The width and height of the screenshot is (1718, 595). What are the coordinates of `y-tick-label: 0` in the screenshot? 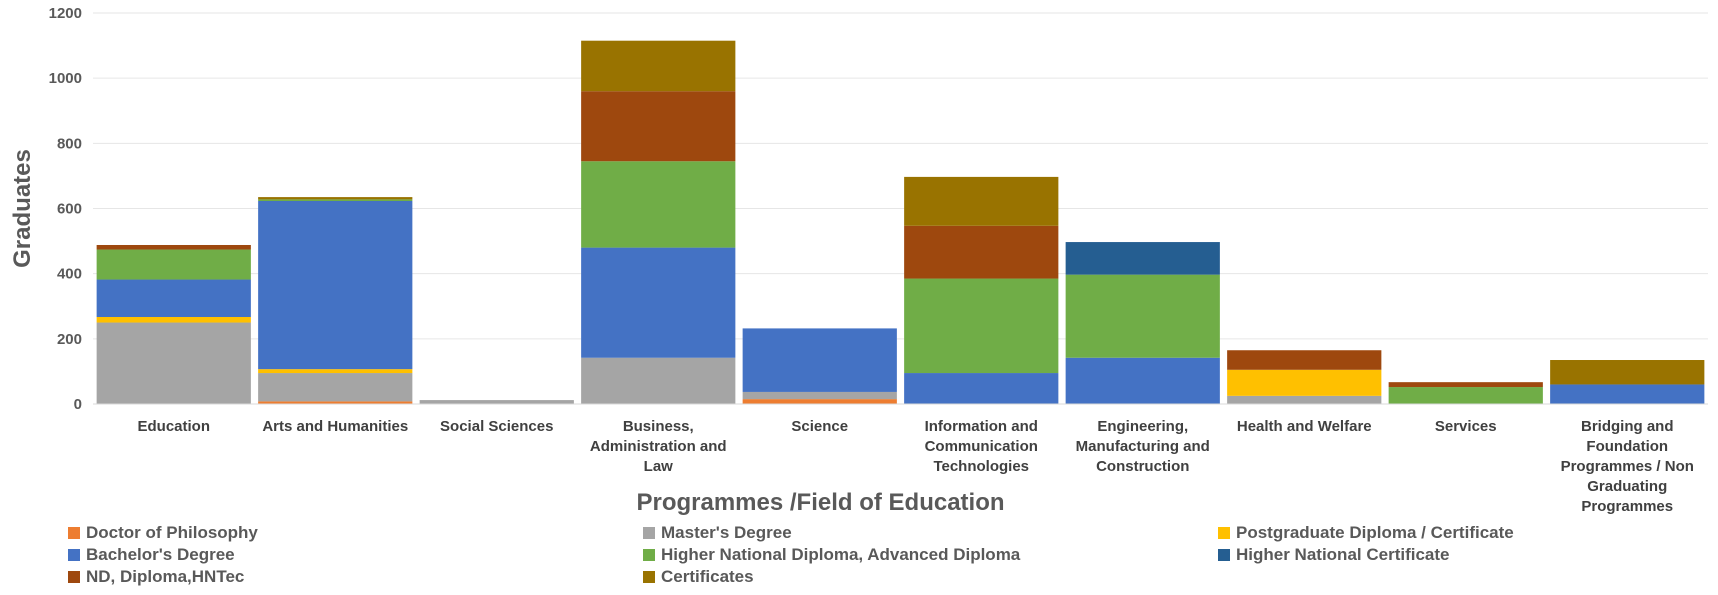 It's located at (78, 404).